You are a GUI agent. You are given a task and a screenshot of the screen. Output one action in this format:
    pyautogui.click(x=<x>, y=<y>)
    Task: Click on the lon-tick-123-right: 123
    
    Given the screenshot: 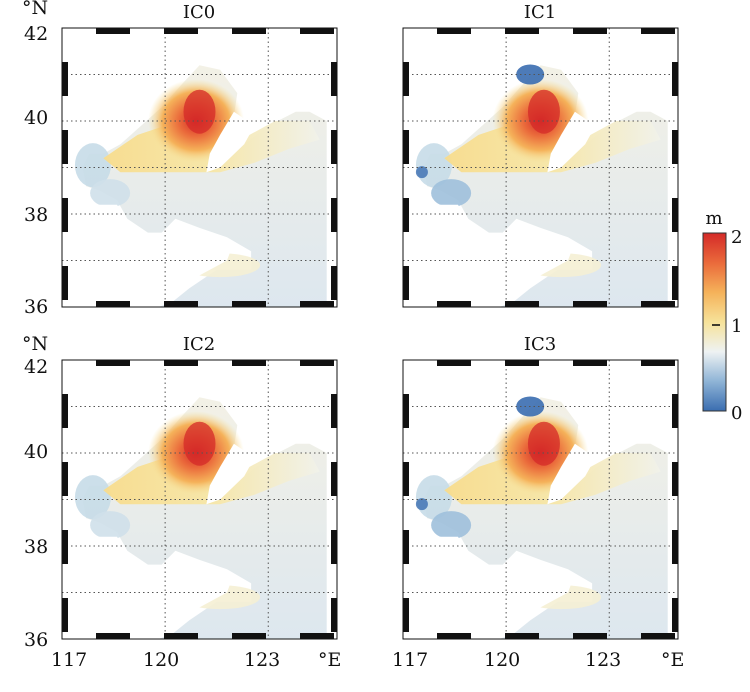 What is the action you would take?
    pyautogui.click(x=603, y=660)
    